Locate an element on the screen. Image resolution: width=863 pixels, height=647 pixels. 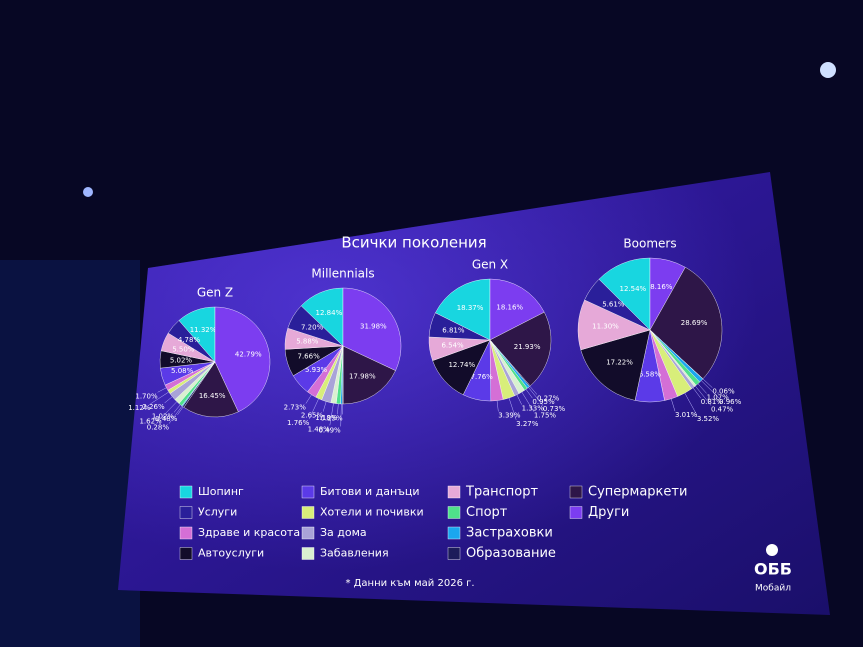
slice-label: 6.54% is located at coordinates (452, 346).